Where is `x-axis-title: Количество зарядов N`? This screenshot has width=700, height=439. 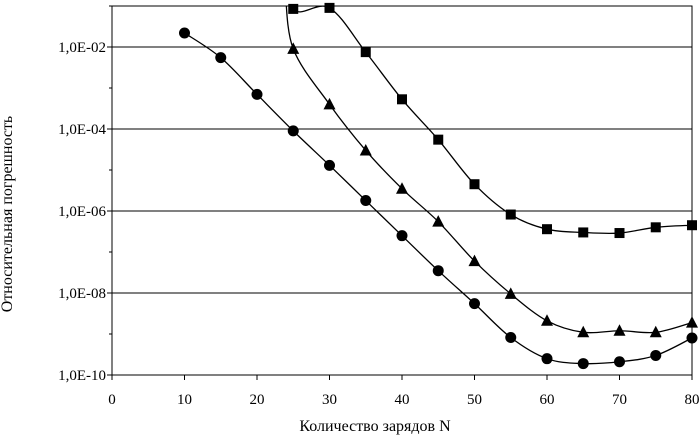
x-axis-title: Количество зарядов N is located at coordinates (375, 426).